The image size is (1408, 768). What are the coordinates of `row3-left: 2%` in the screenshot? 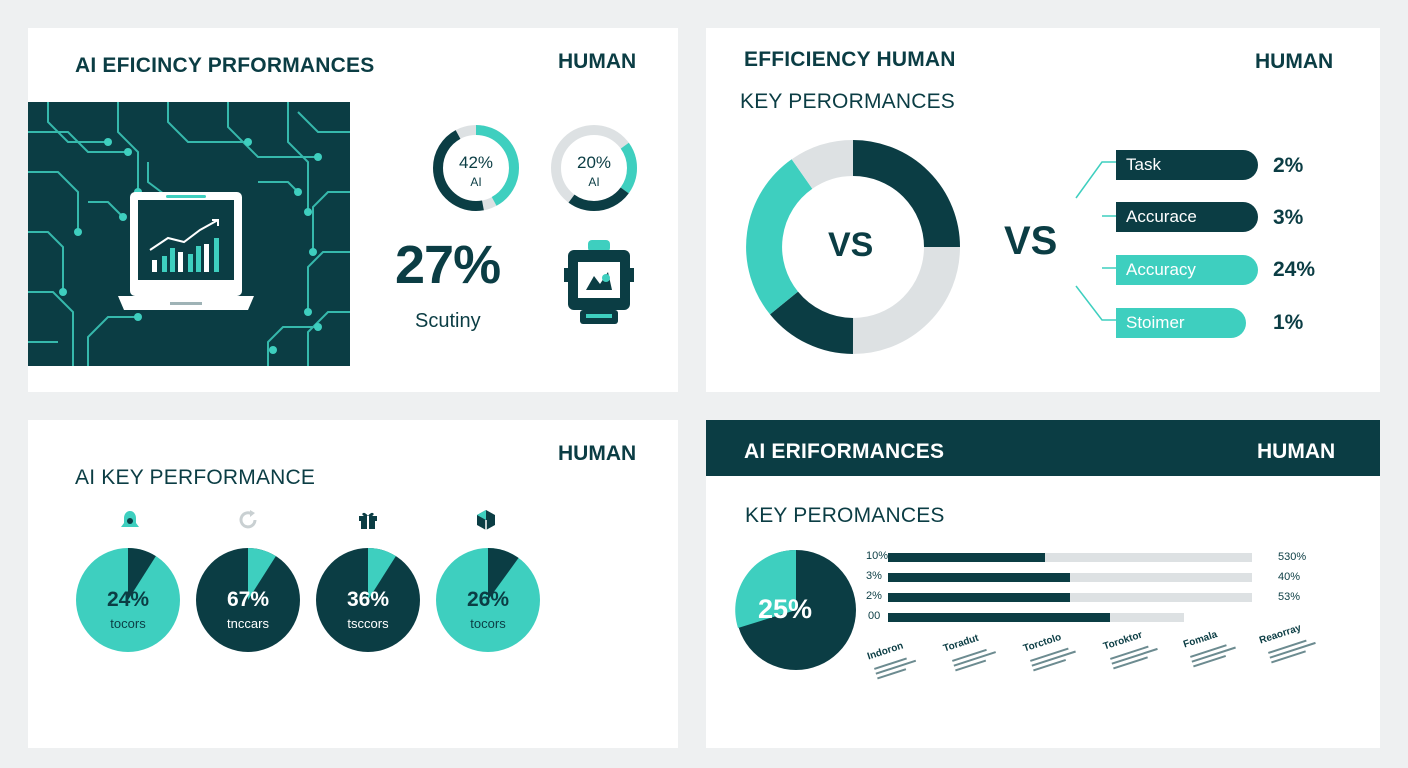 It's located at (874, 596).